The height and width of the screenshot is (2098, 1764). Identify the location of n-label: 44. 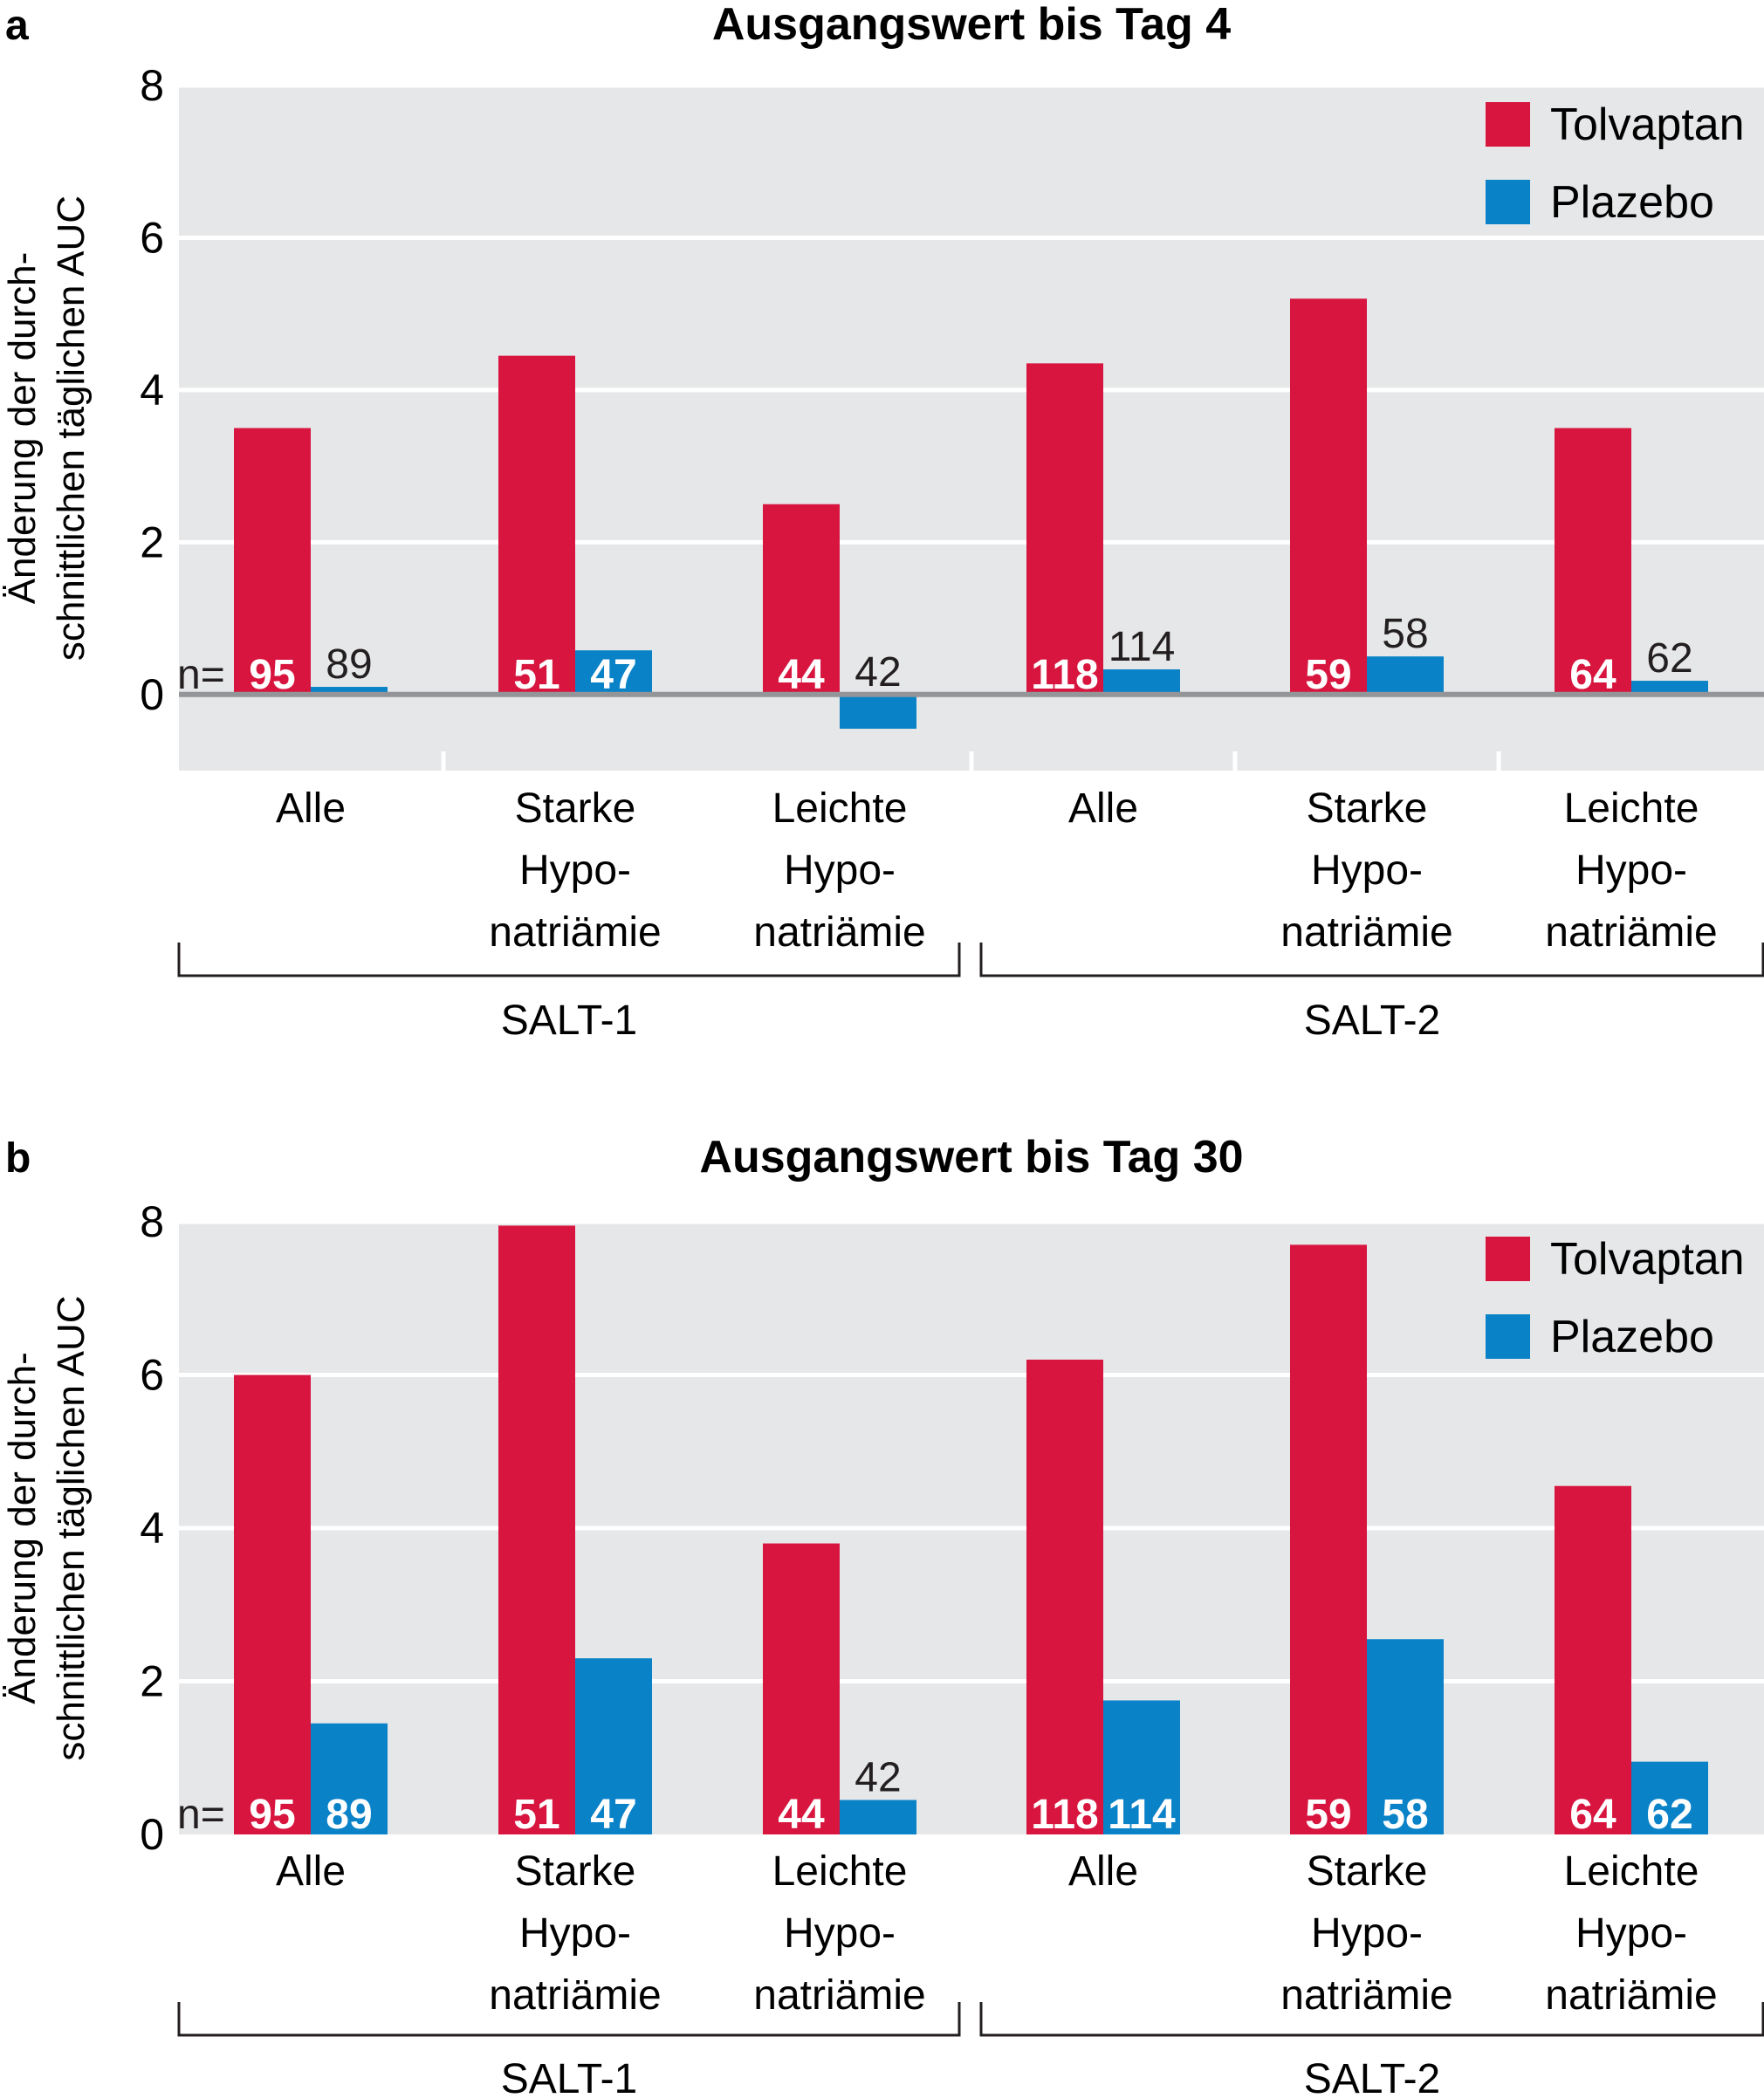
(801, 1815).